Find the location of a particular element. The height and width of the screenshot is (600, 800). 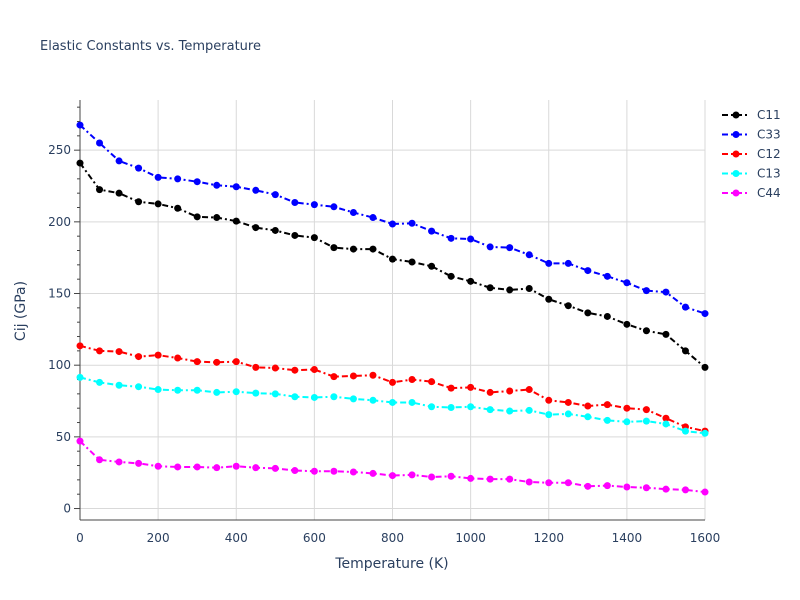

legend: C11 C33 C12 C13 C44 is located at coordinates (751, 154).